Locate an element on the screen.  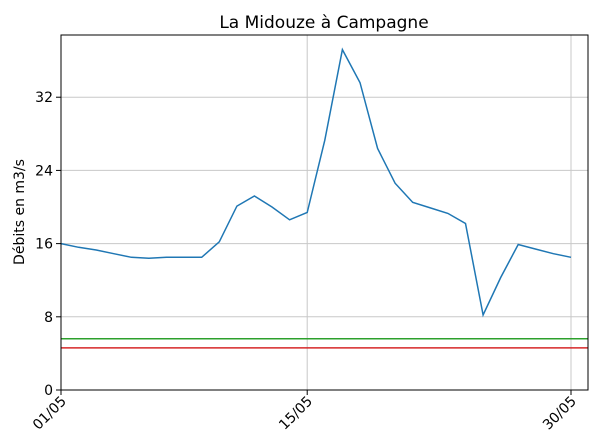
y-axis-label: Débits en m3/s is located at coordinates (20, 212).